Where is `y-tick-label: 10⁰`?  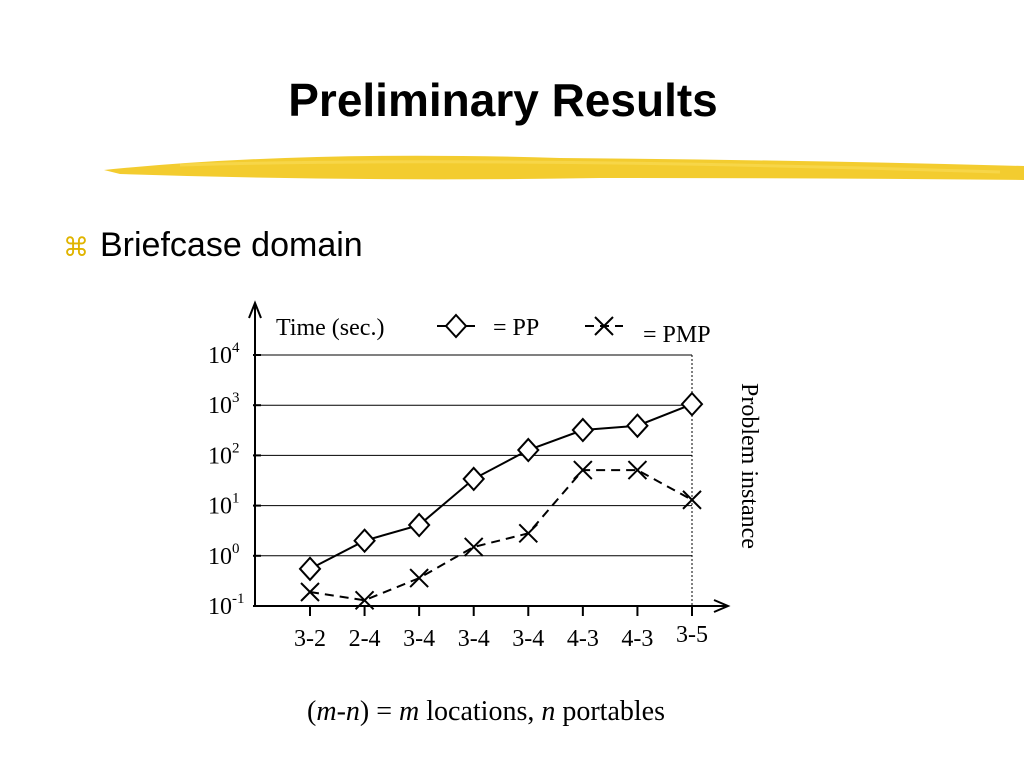
y-tick-label: 10⁰ is located at coordinates (224, 555).